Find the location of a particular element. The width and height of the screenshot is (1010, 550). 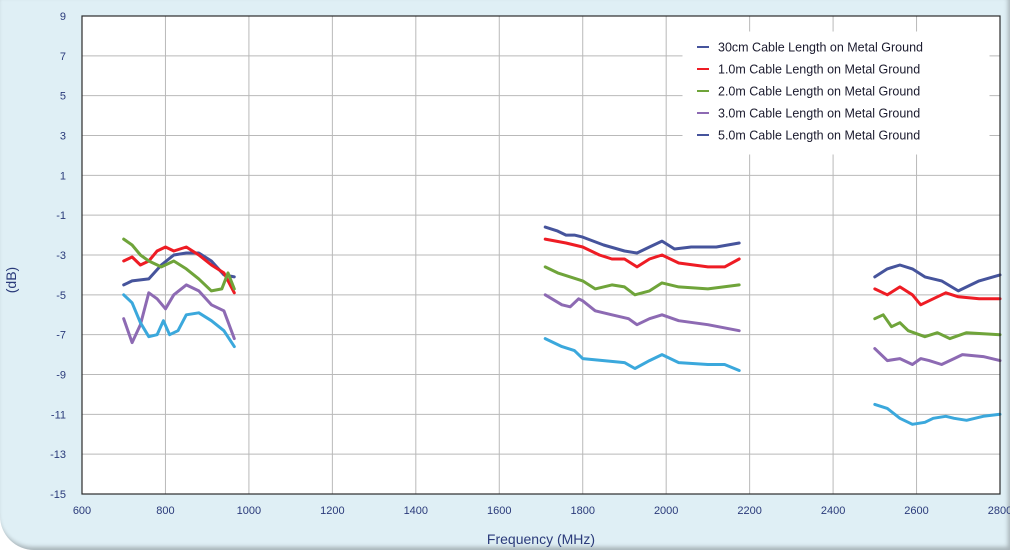

x-tick-label: 2000 is located at coordinates (666, 511).